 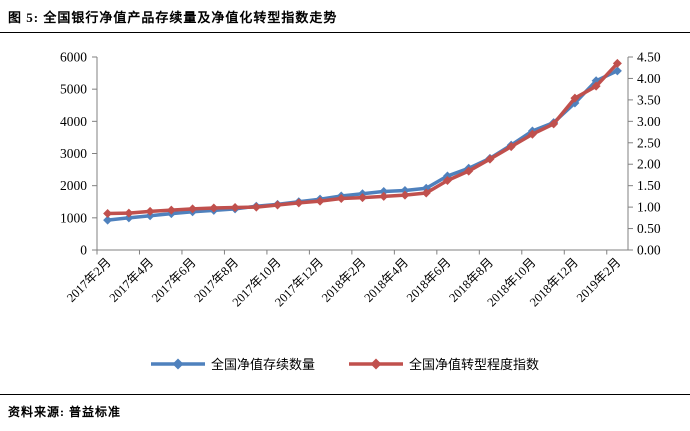 I want to click on figure-title: 图 5: 全国银行净值产品存续量及净值化转型指数走势, so click(x=173, y=17).